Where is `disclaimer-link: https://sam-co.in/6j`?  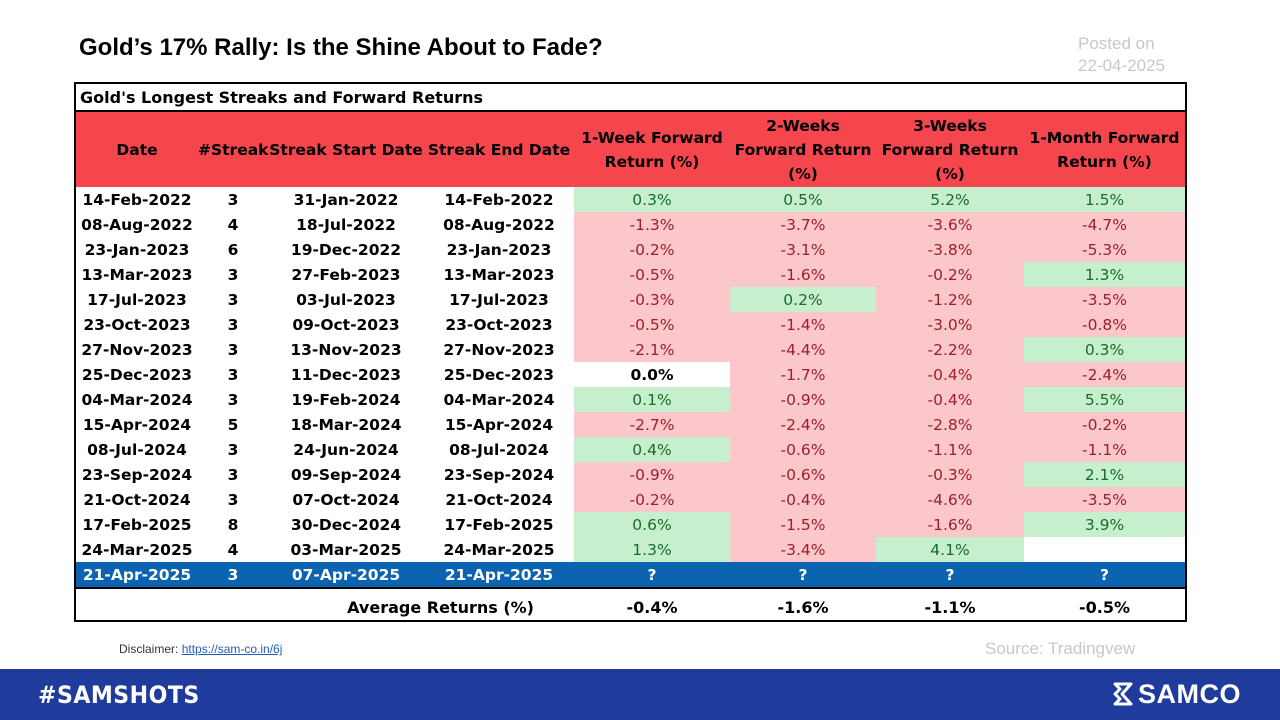
disclaimer-link: https://sam-co.in/6j is located at coordinates (232, 649).